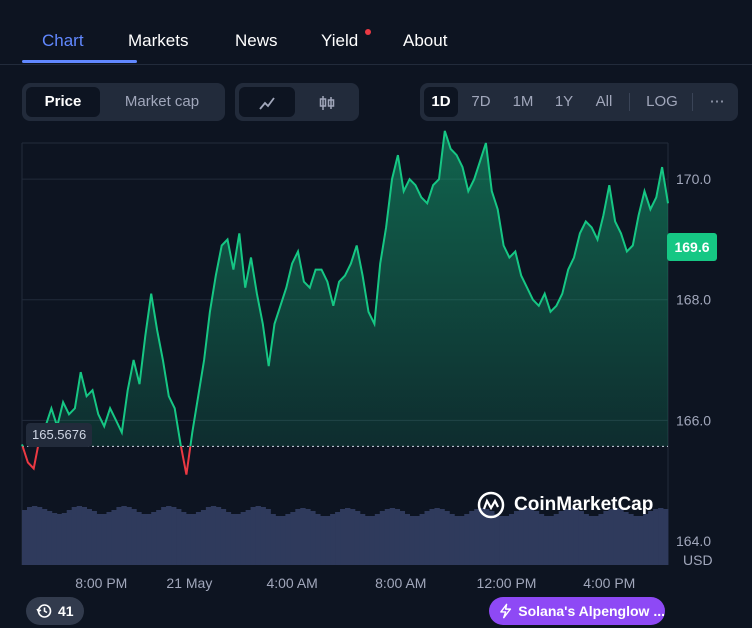 Image resolution: width=752 pixels, height=628 pixels. I want to click on tab-news: News, so click(256, 40).